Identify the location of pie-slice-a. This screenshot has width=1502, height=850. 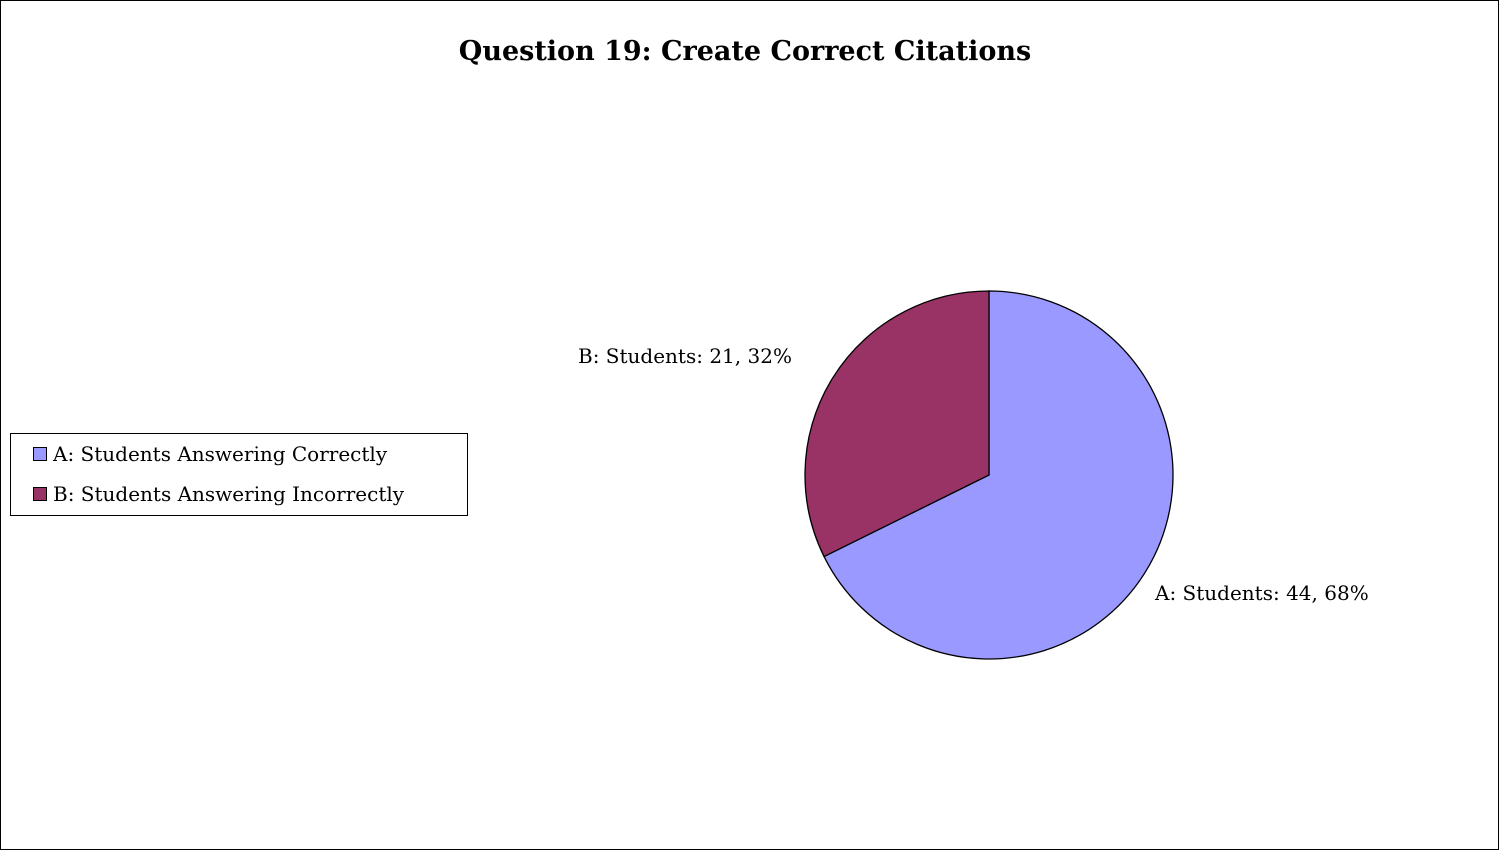
(998, 475).